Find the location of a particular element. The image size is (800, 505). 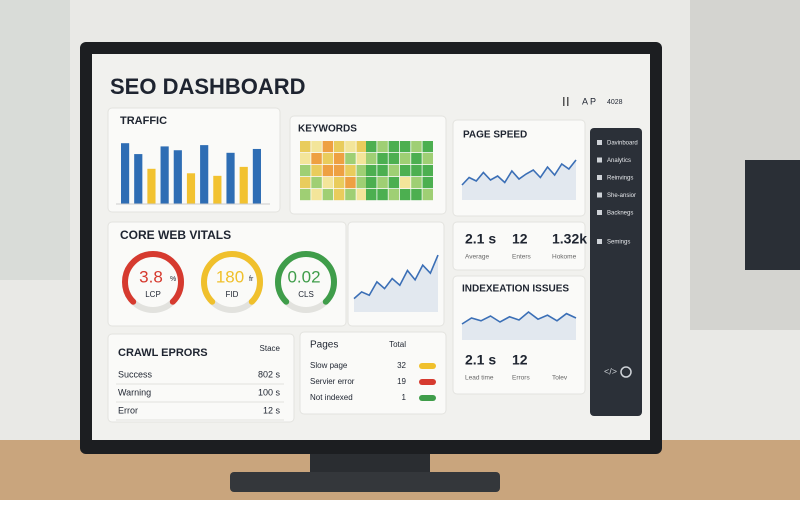

sidebar-item: Backnegs is located at coordinates (620, 214).